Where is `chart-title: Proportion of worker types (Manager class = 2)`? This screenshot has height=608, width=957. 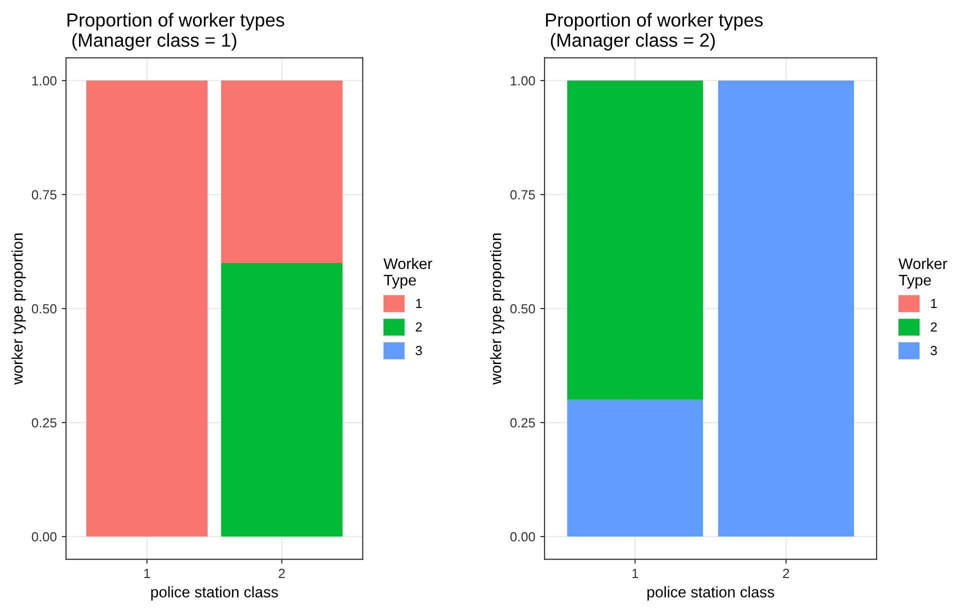 chart-title: Proportion of worker types (Manager class = 2) is located at coordinates (654, 31).